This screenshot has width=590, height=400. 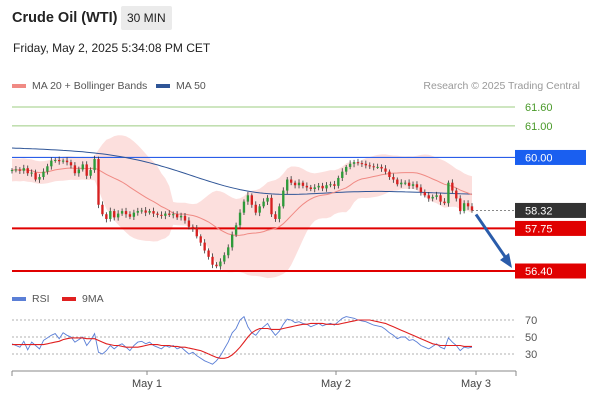 What do you see at coordinates (112, 48) in the screenshot?
I see `timestamp: Friday, May 2, 2025 5:34:08 PM CET` at bounding box center [112, 48].